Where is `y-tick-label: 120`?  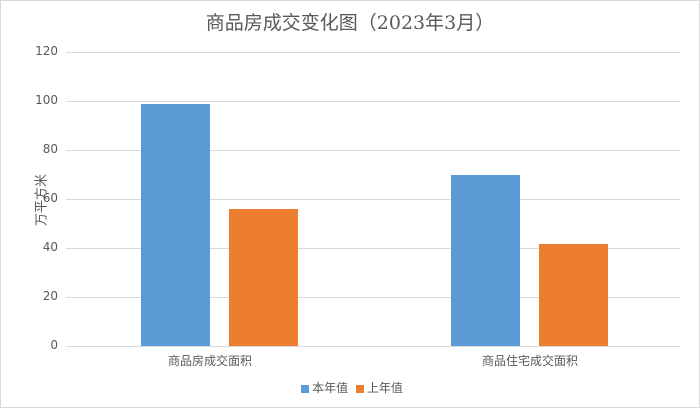 y-tick-label: 120 is located at coordinates (46, 51).